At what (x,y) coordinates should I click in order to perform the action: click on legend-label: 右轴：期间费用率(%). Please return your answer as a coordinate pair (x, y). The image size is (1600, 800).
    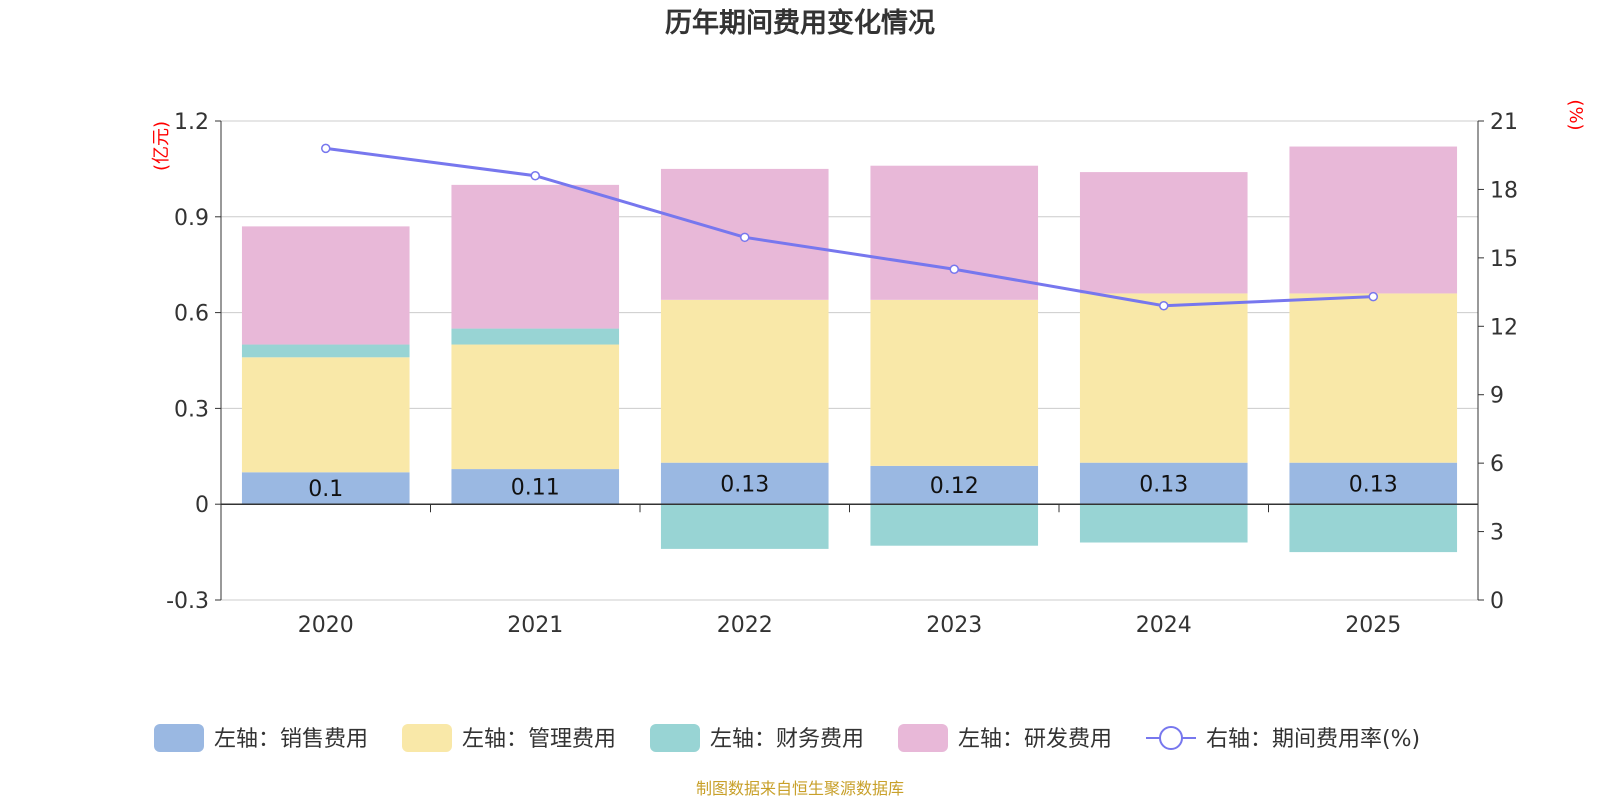
    Looking at the image, I should click on (1313, 739).